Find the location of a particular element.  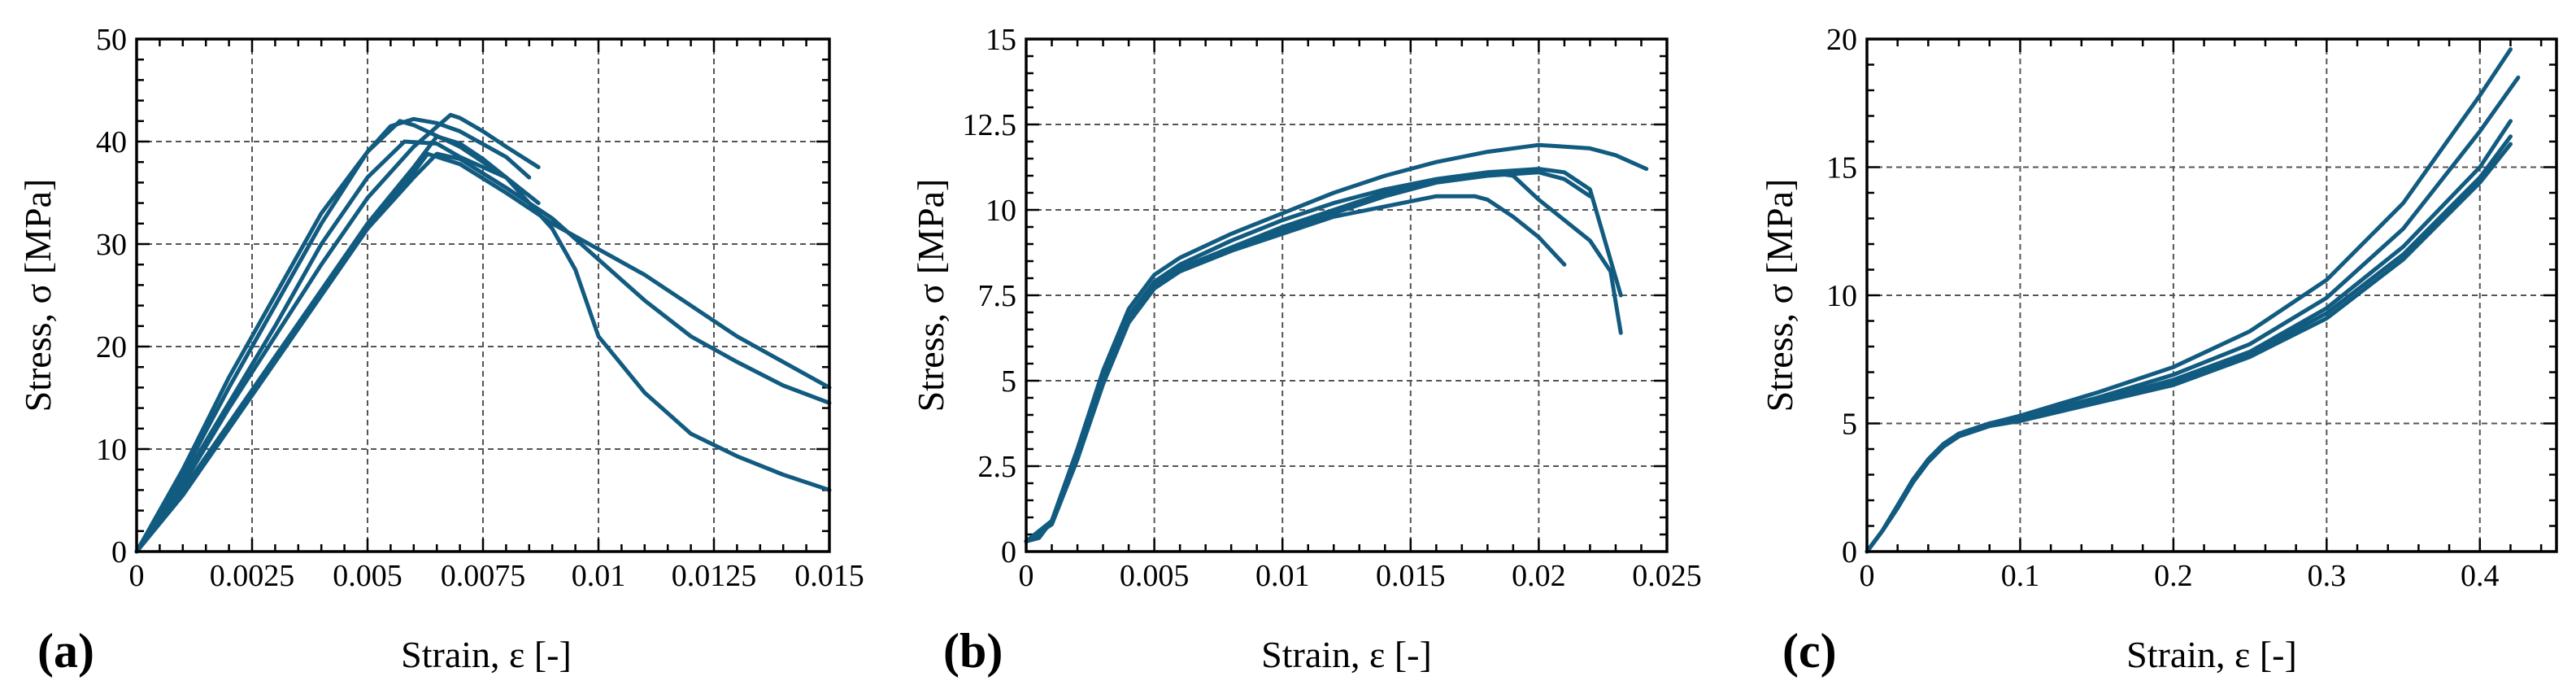

y-tick-label: 30 is located at coordinates (111, 245).